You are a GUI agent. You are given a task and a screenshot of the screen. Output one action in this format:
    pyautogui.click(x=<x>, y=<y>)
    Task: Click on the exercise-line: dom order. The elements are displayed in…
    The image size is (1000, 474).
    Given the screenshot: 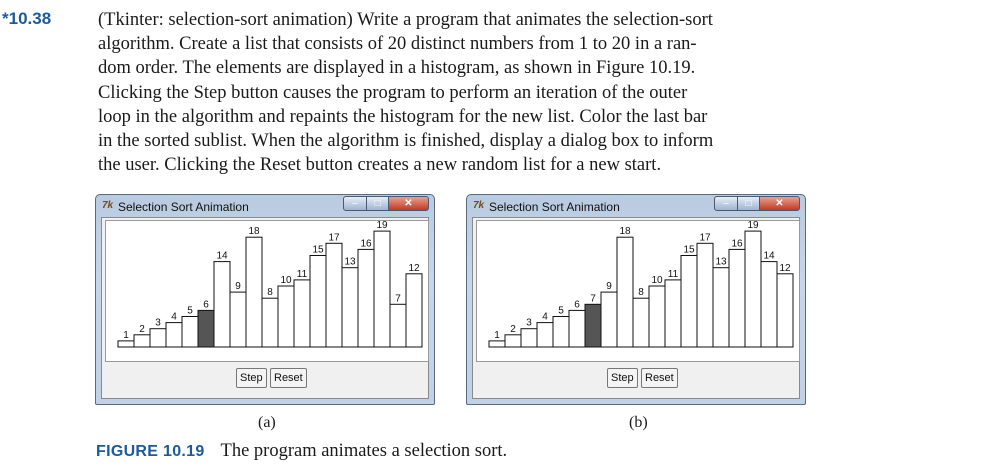 What is the action you would take?
    pyautogui.click(x=397, y=68)
    